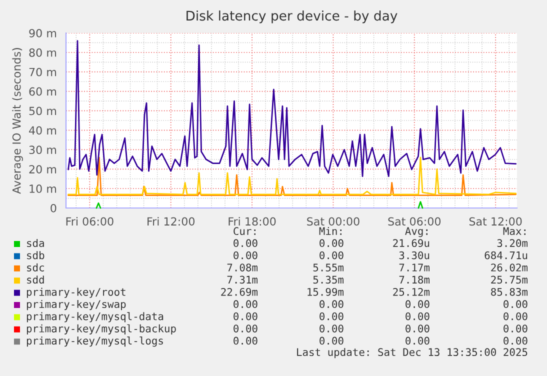  What do you see at coordinates (90, 221) in the screenshot?
I see `x-tick-label: Fri 06:00` at bounding box center [90, 221].